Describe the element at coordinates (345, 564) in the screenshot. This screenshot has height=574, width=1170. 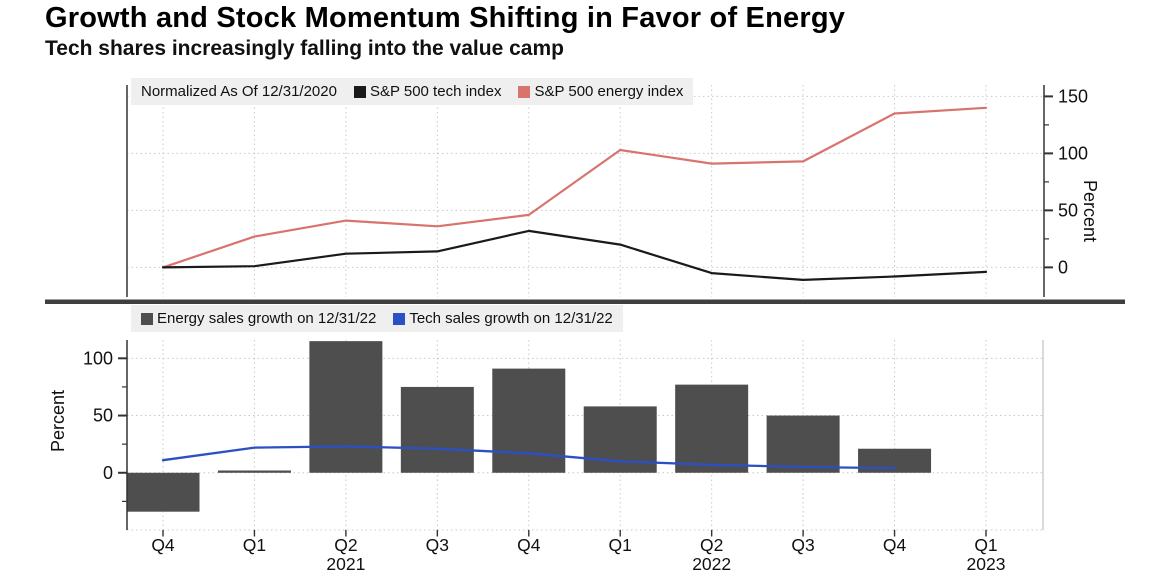
I see `x-year-label: 2021` at that location.